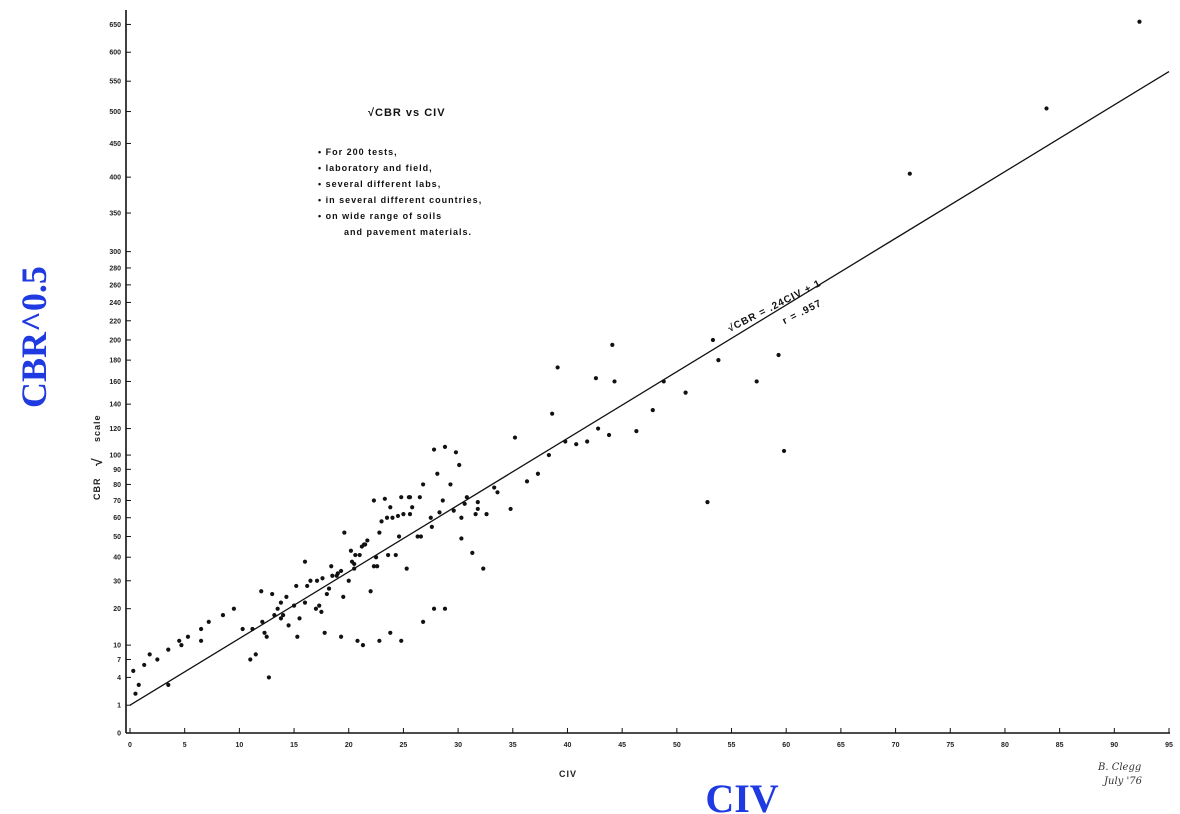 This screenshot has width=1180, height=814. What do you see at coordinates (115, 456) in the screenshot?
I see `y-tick-label: 100` at bounding box center [115, 456].